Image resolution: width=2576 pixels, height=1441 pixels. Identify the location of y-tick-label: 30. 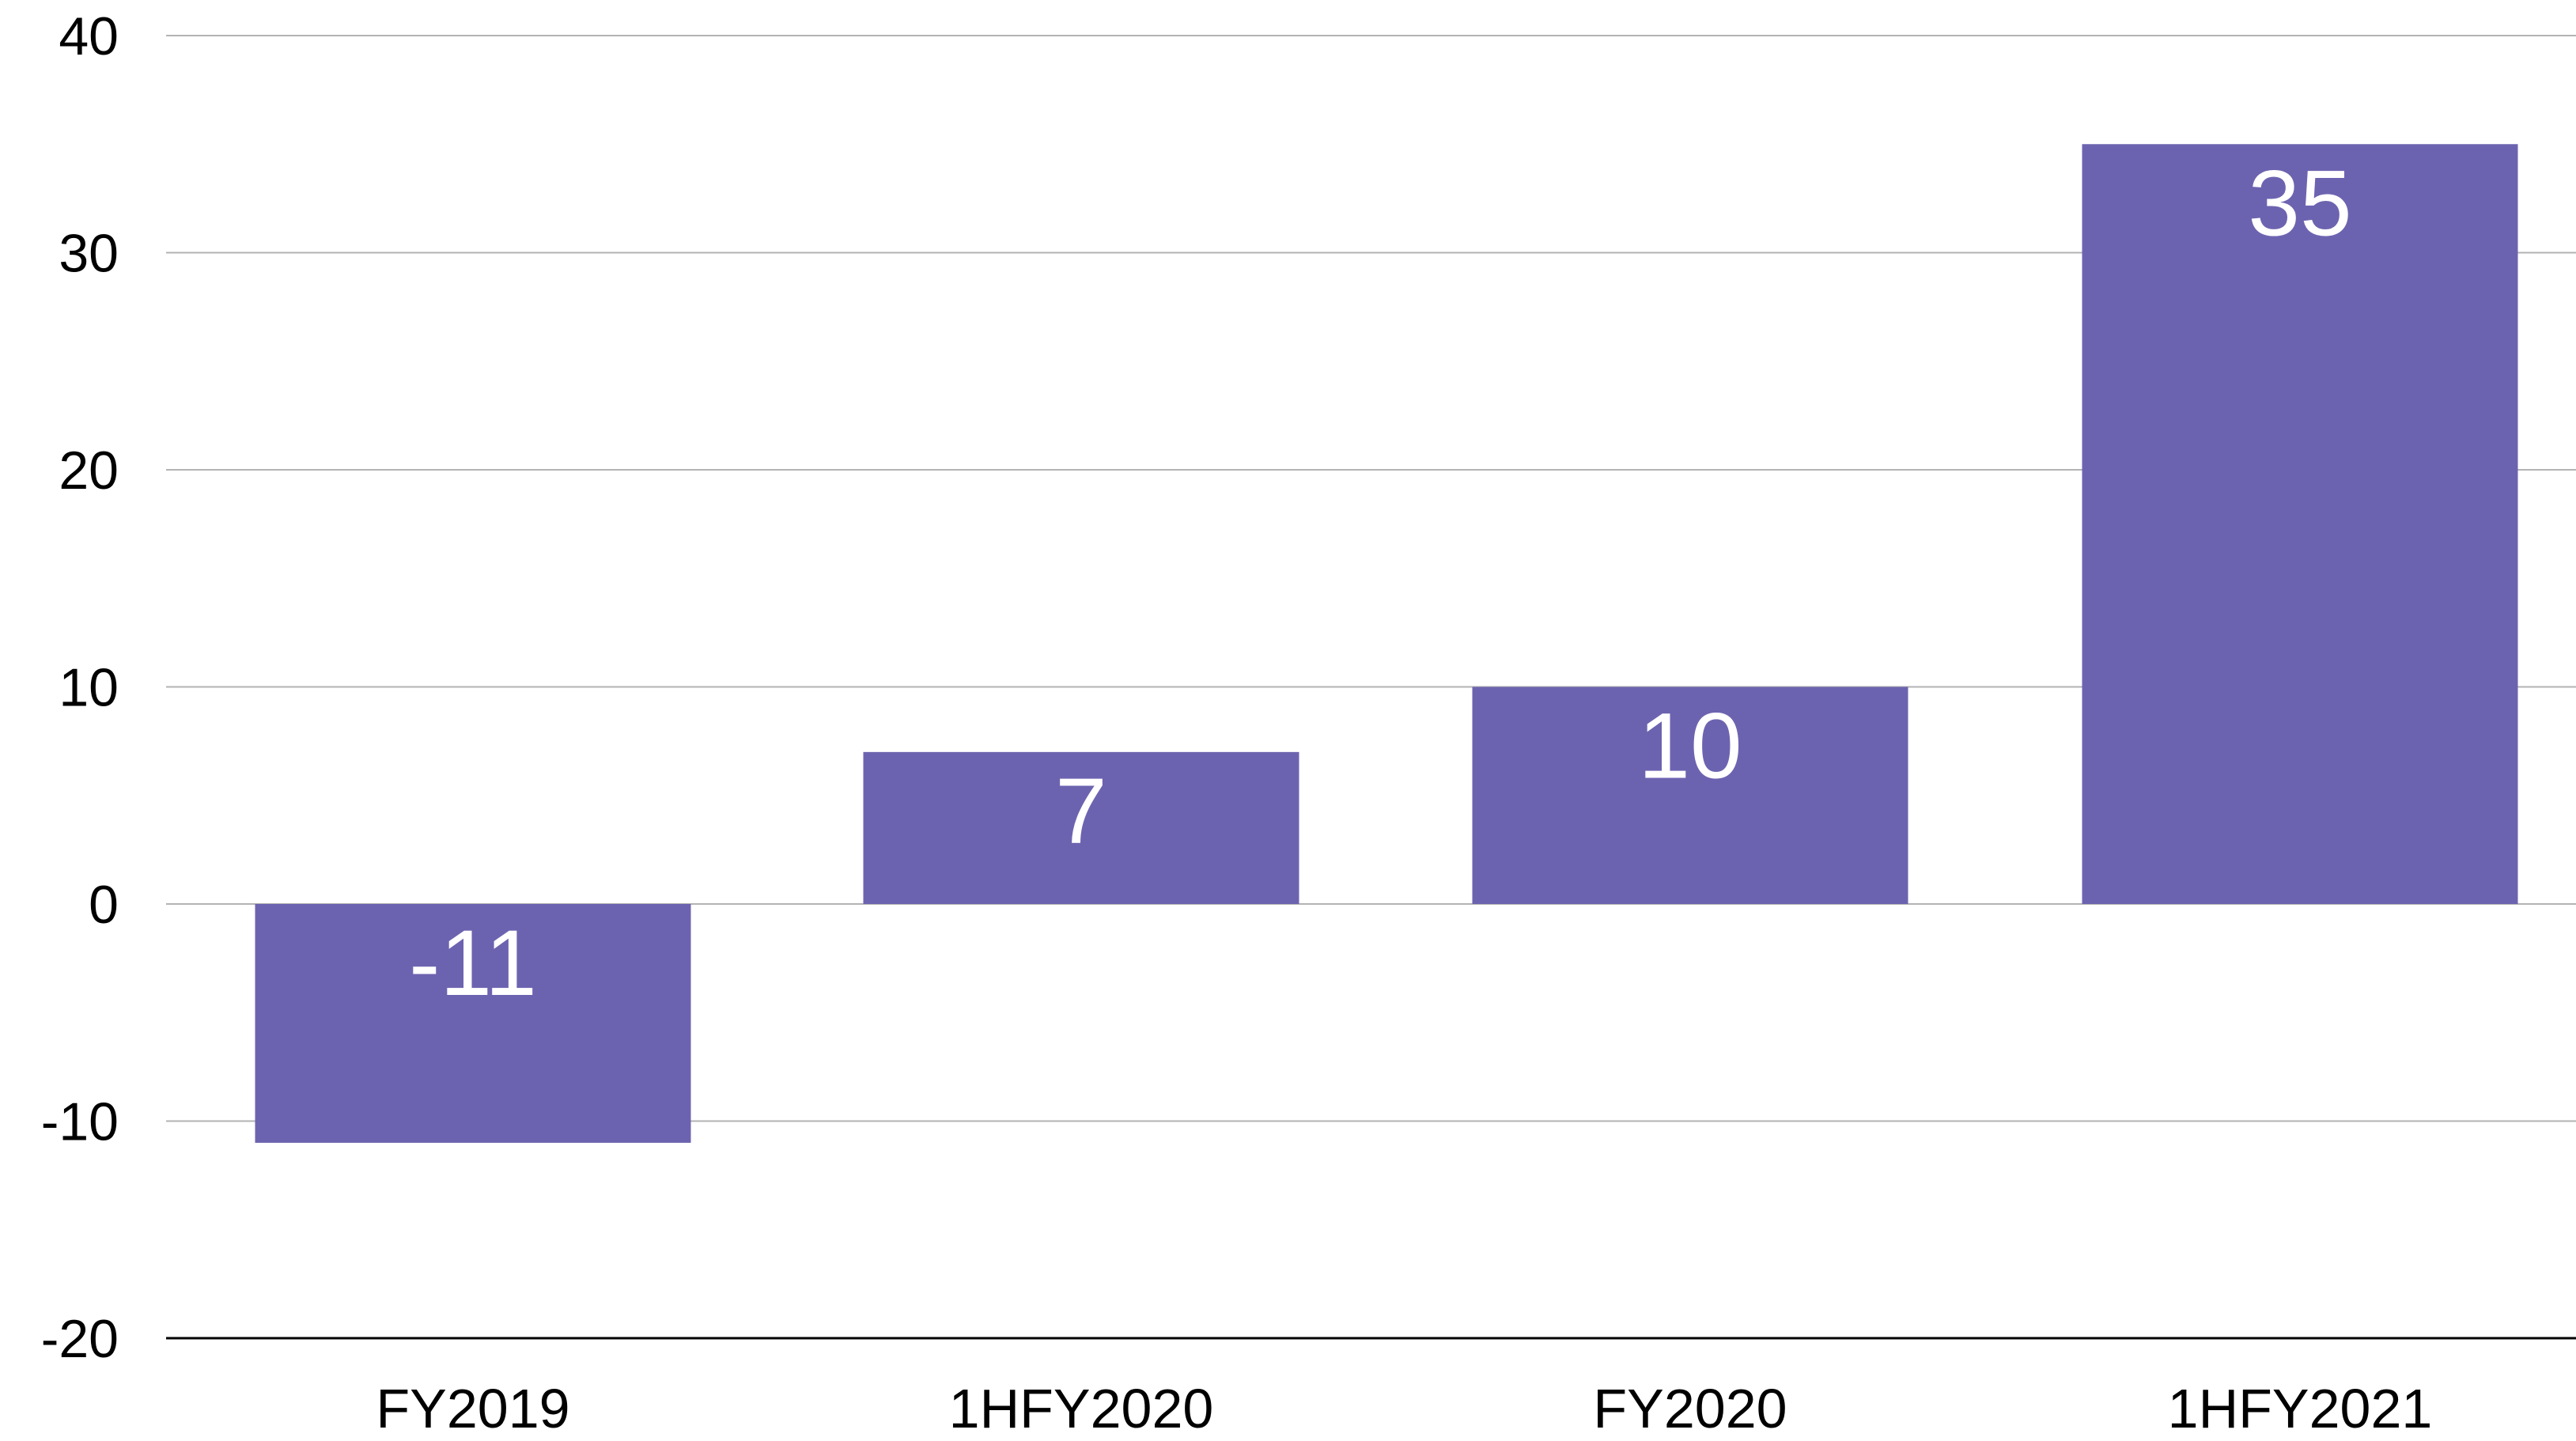
(89, 254).